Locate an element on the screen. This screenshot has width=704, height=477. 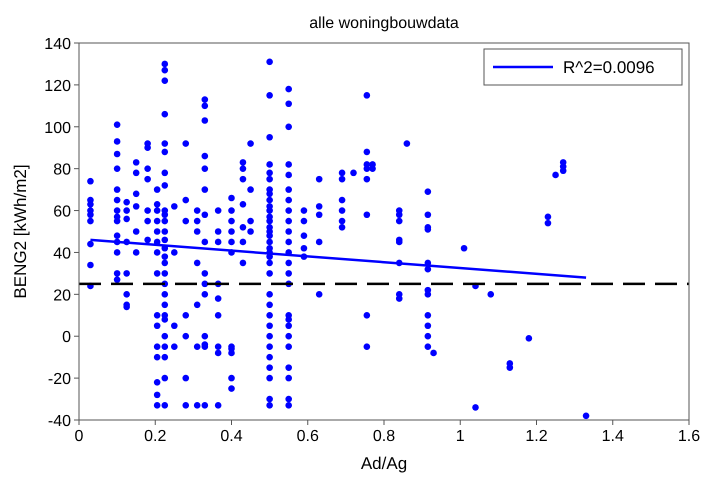
chart-title: alle woningbouwdata is located at coordinates (384, 23).